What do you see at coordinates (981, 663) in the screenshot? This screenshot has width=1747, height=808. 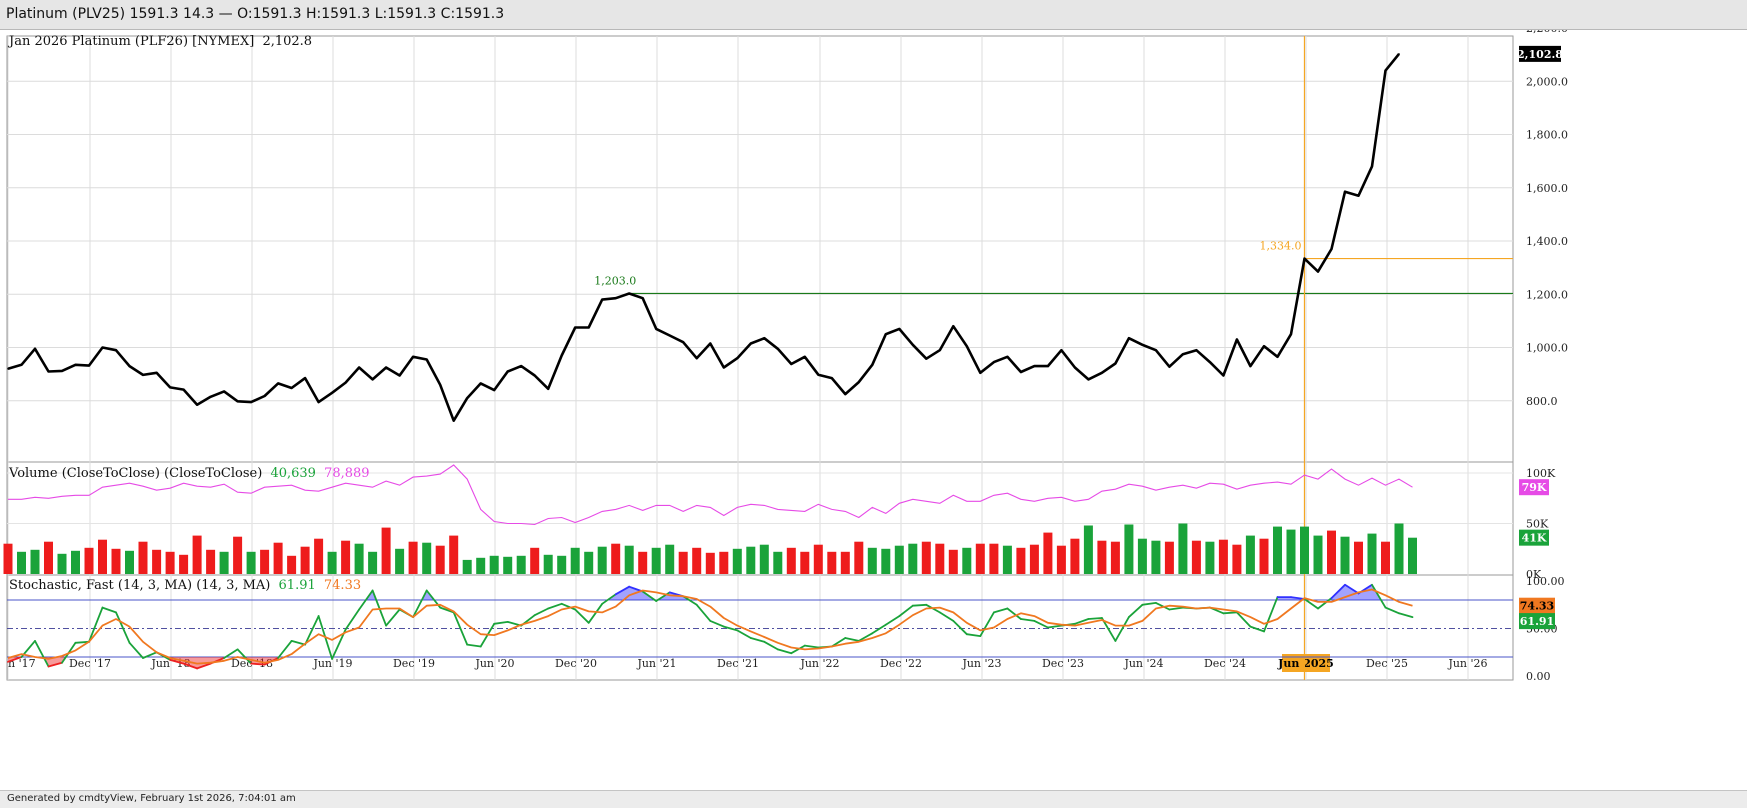 I see `x-tick-label: Jun '23` at bounding box center [981, 663].